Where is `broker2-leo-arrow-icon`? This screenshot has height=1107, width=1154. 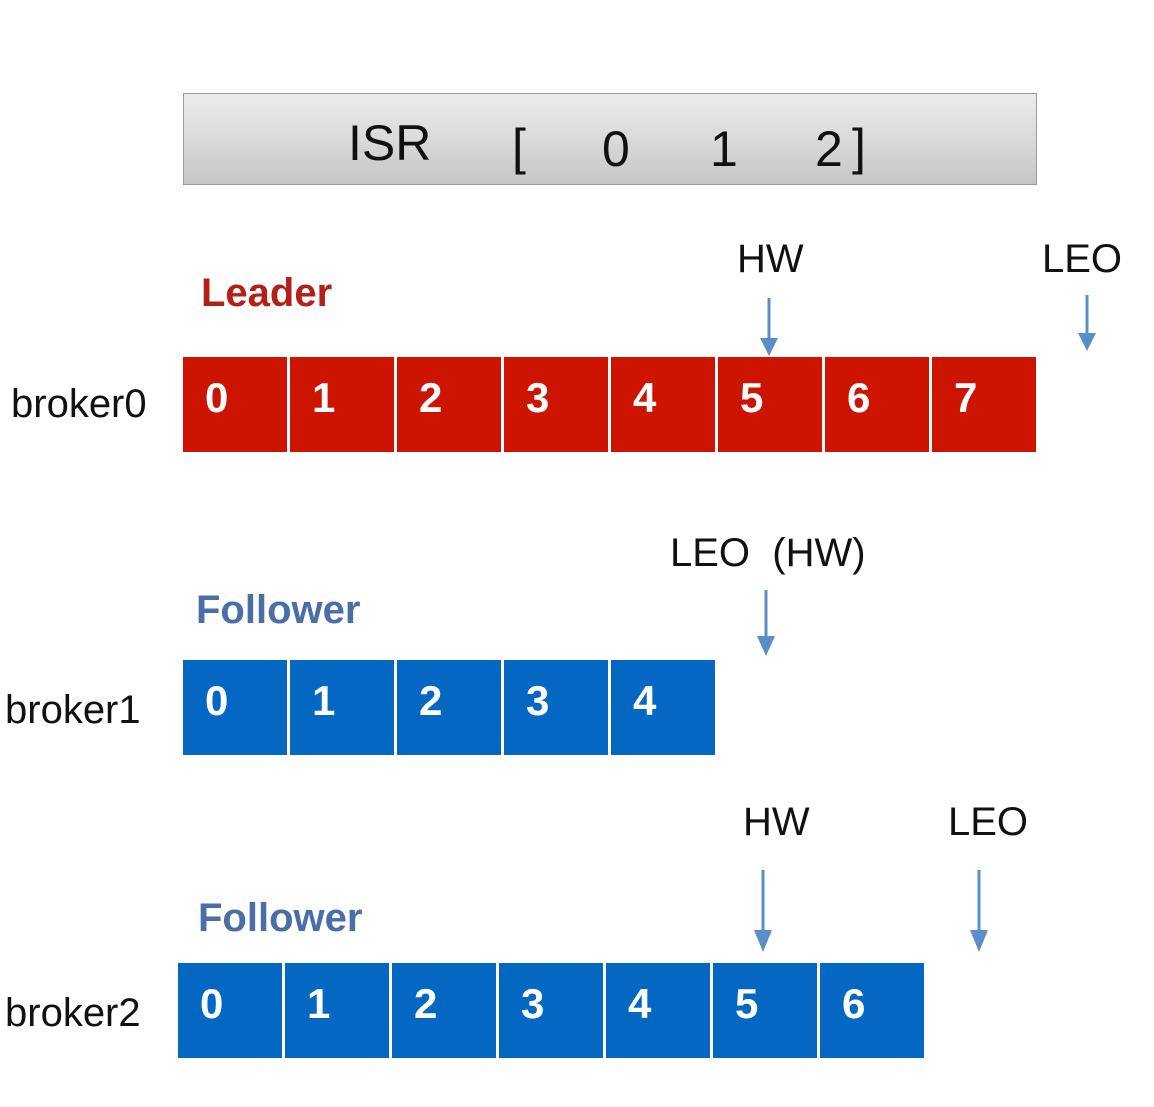 broker2-leo-arrow-icon is located at coordinates (979, 911).